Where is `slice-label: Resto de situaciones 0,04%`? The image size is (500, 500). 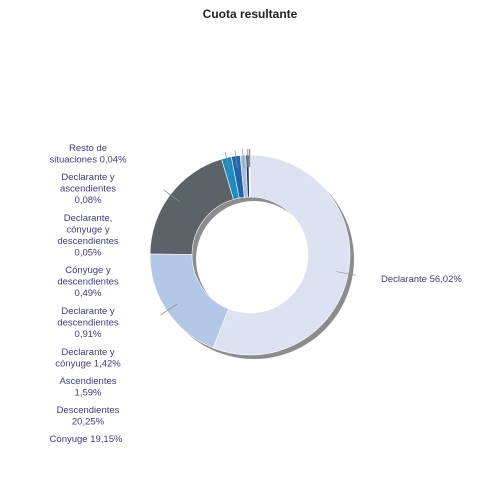 slice-label: Resto de situaciones 0,04% is located at coordinates (88, 154).